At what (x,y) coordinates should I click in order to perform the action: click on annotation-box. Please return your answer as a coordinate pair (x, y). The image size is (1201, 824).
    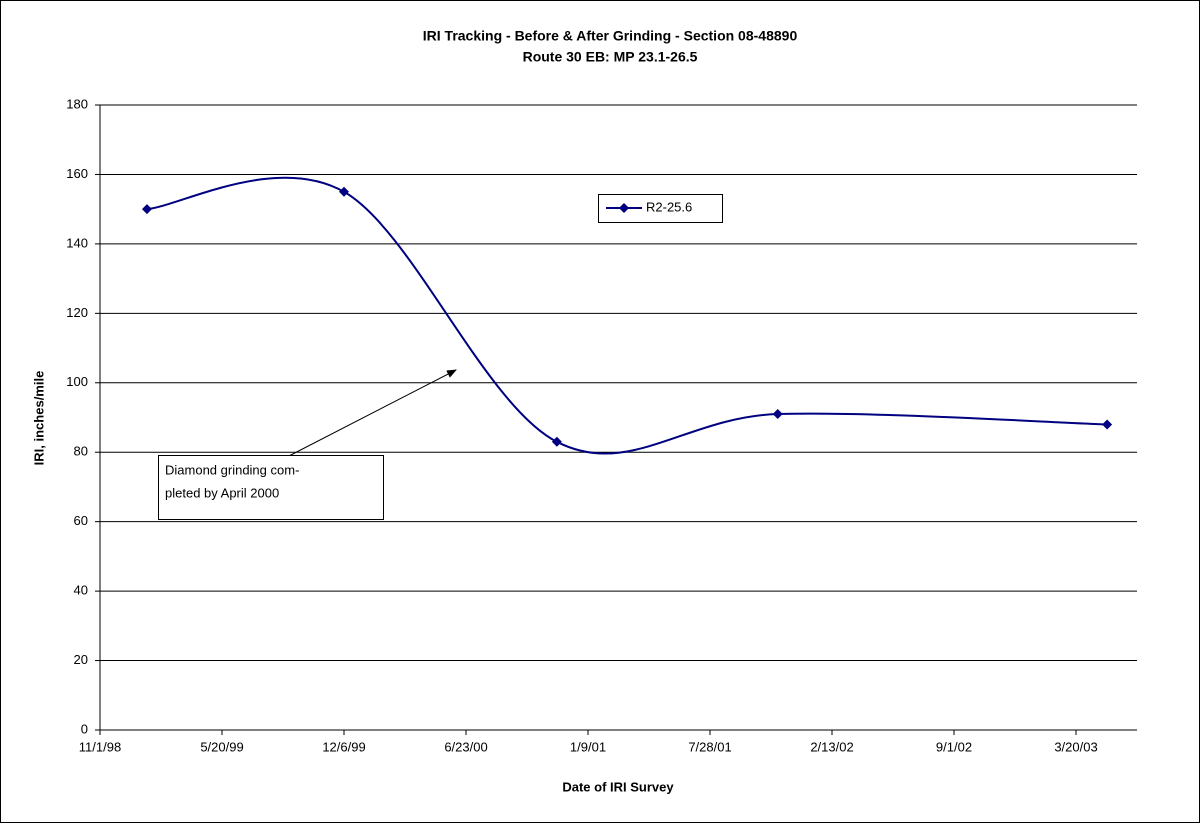
    Looking at the image, I should click on (271, 487).